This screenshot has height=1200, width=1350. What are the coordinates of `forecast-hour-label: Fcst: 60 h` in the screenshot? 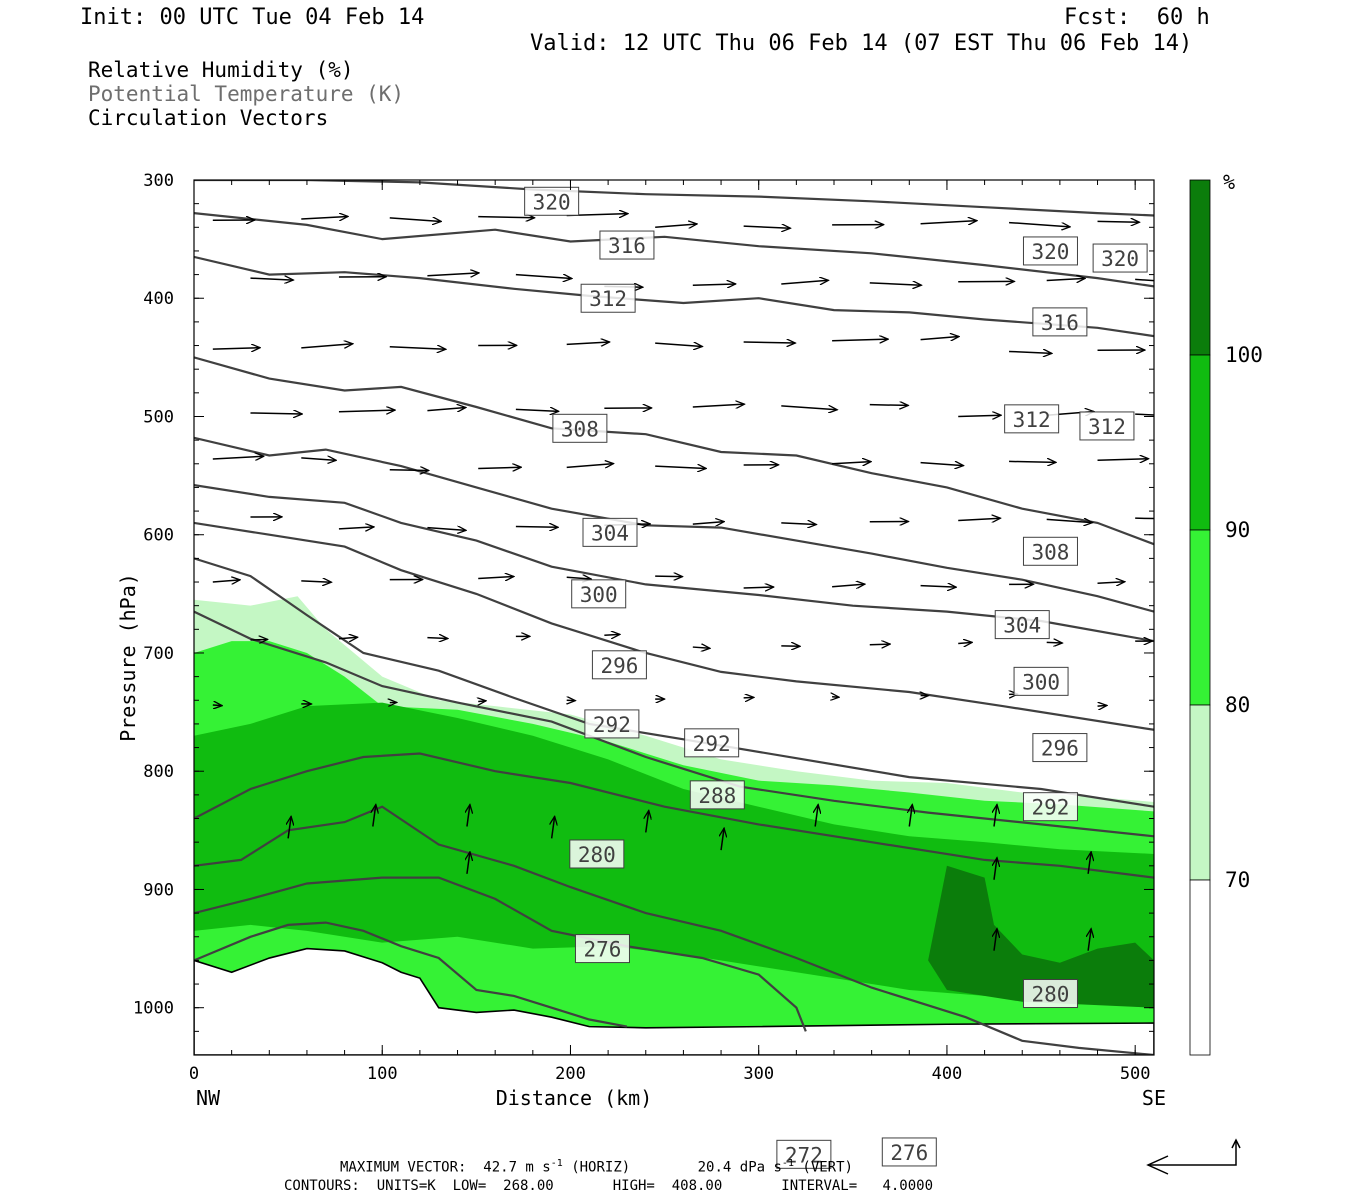 It's located at (1137, 17).